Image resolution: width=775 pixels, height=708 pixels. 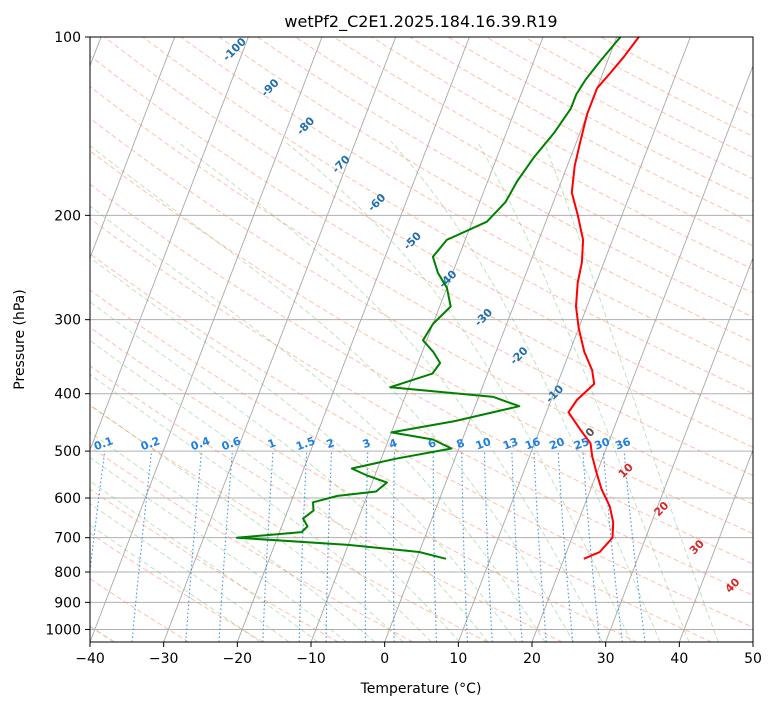 What do you see at coordinates (331, 443) in the screenshot?
I see `mixing-ratio-label: 2` at bounding box center [331, 443].